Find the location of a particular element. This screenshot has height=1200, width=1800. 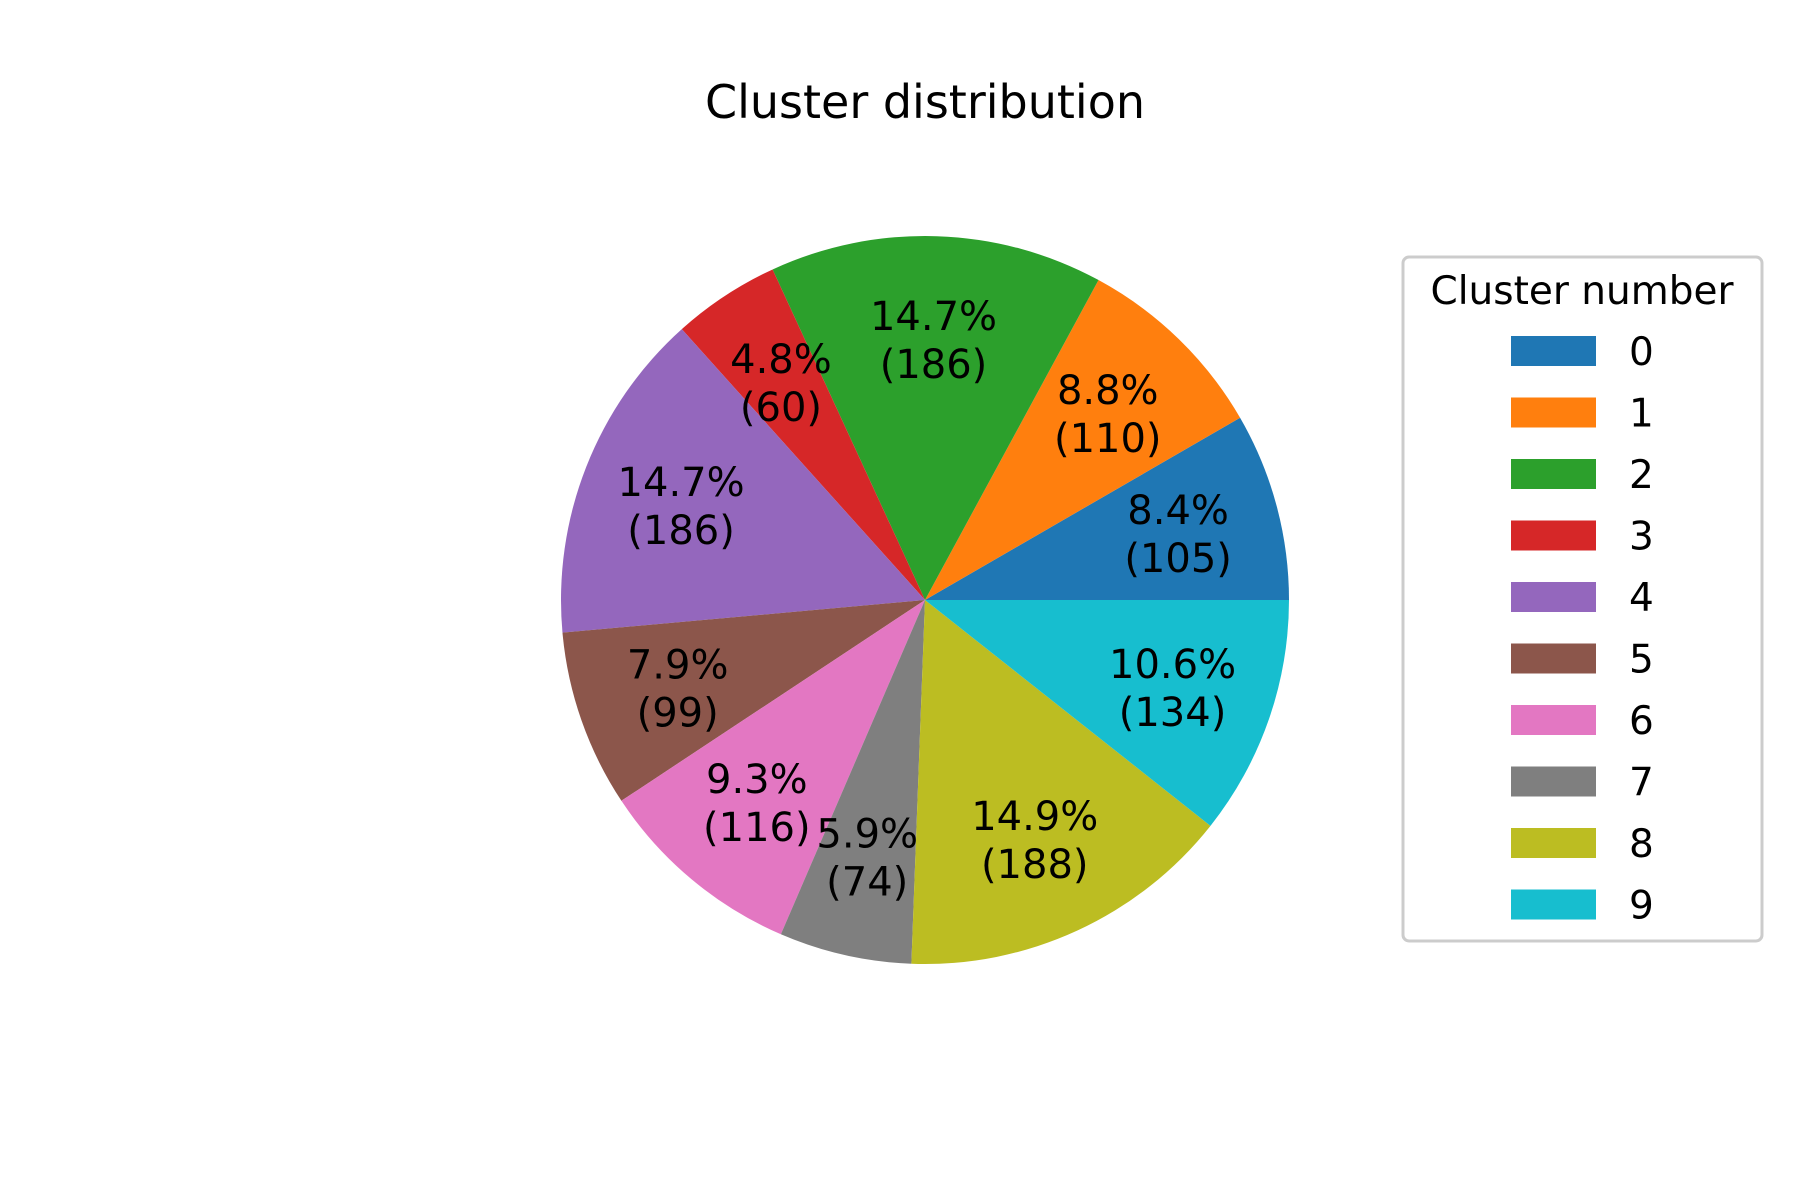

legend: Cluster number 0 1 2 3 4 5 6 7 8 9 is located at coordinates (1582, 599).